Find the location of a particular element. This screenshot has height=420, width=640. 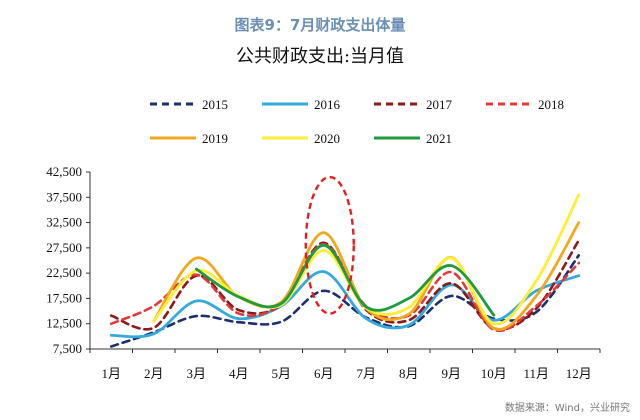

x-tick-label: 3月 is located at coordinates (196, 373).